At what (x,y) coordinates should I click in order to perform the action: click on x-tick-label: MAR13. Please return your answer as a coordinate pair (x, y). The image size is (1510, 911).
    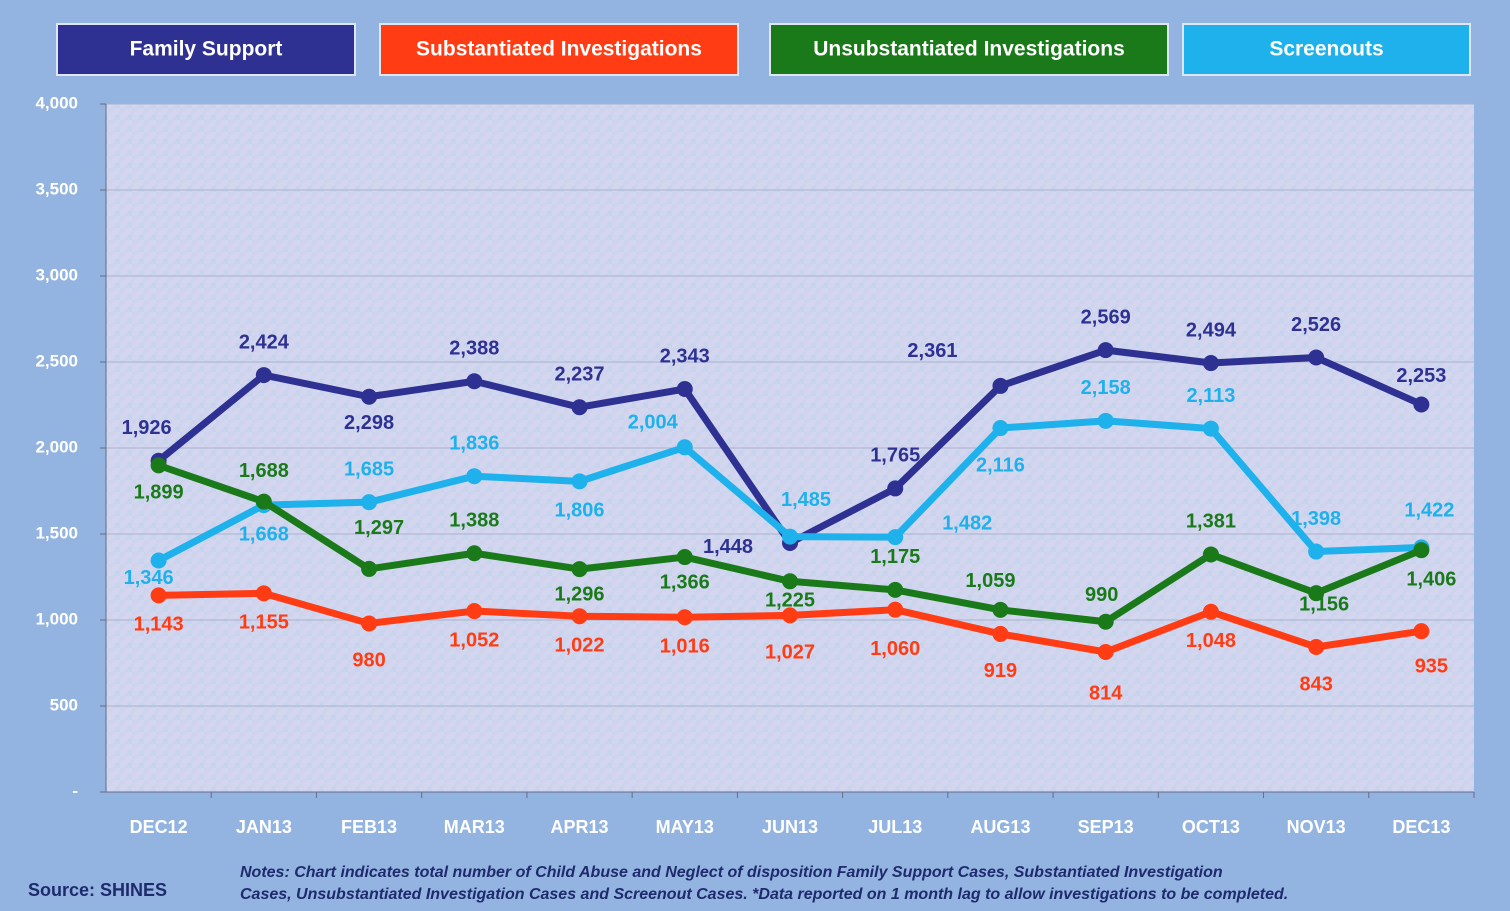
    Looking at the image, I should click on (474, 827).